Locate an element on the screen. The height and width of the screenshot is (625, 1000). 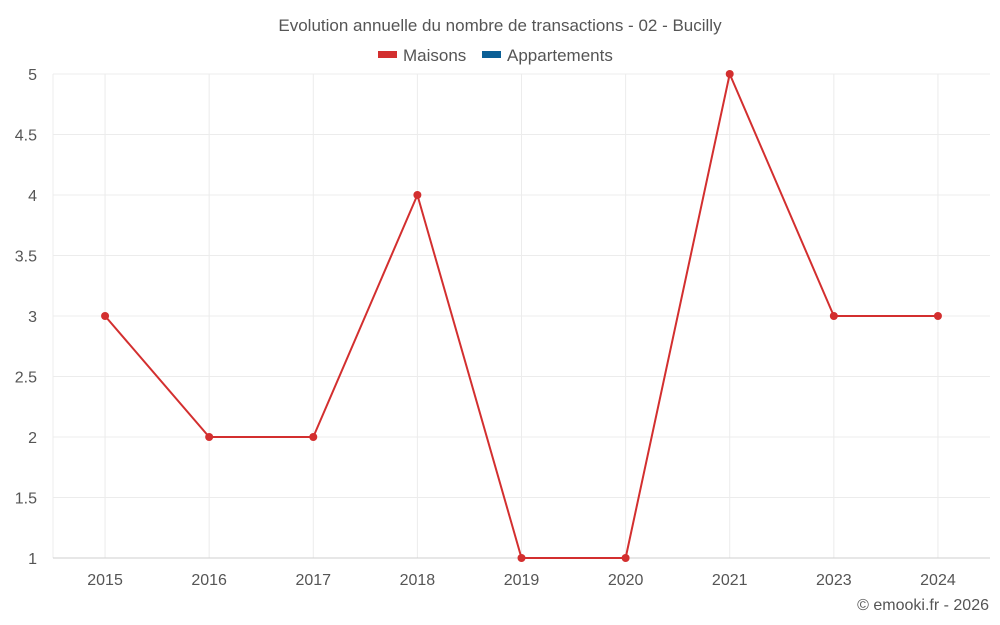
y-tick-label: 3.5 is located at coordinates (26, 257).